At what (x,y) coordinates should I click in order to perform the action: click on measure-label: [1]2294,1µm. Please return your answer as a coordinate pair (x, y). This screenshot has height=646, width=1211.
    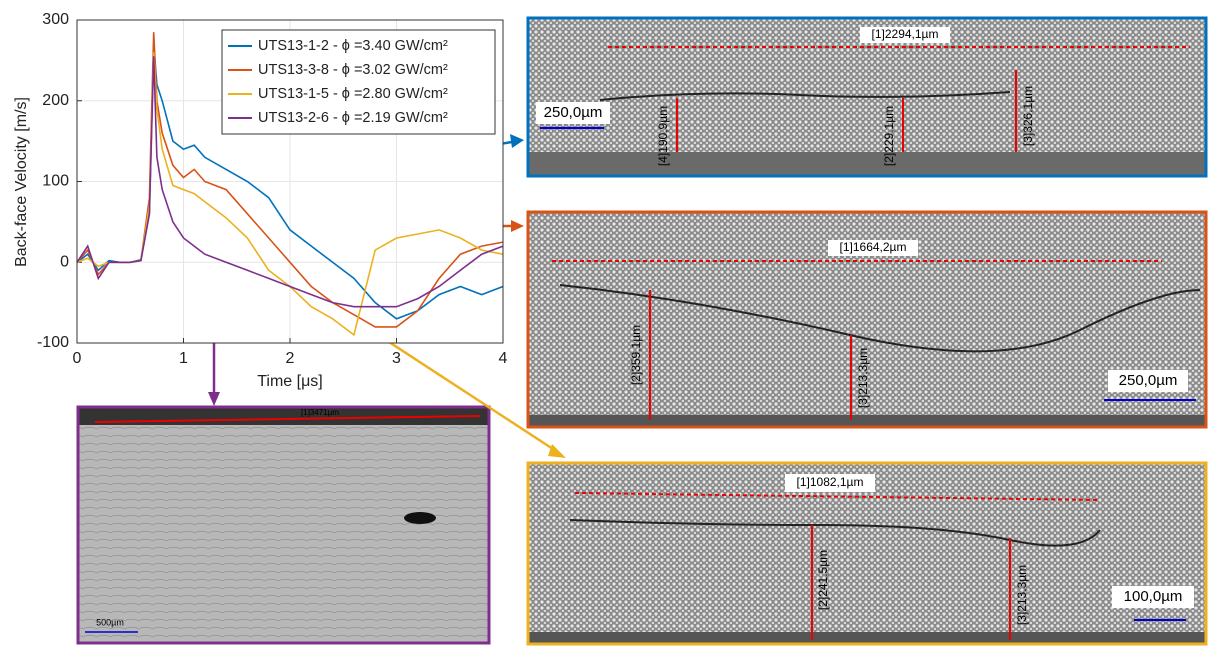
    Looking at the image, I should click on (905, 34).